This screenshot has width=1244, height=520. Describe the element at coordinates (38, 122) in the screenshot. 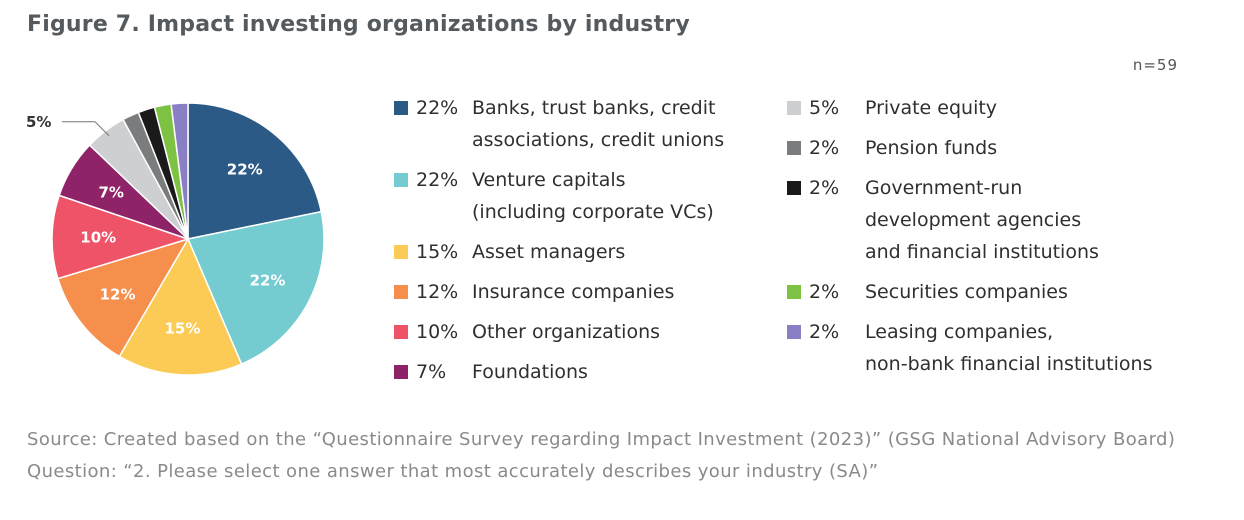

I see `callout-label: 5%` at that location.